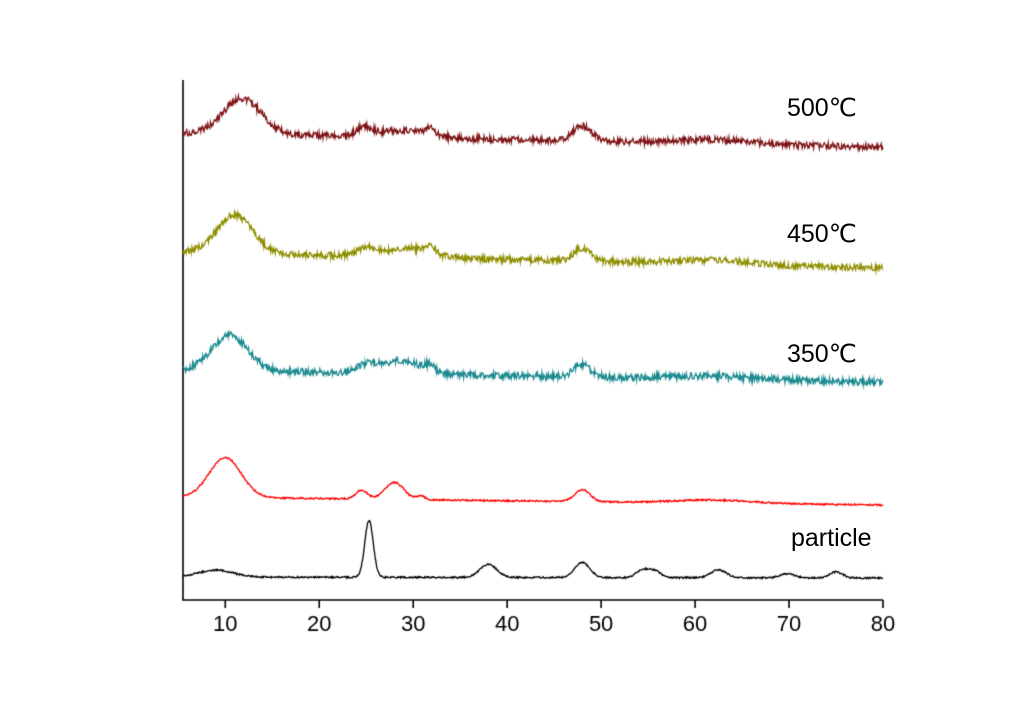 The height and width of the screenshot is (714, 1024). What do you see at coordinates (822, 354) in the screenshot?
I see `series-label-350c: 350℃` at bounding box center [822, 354].